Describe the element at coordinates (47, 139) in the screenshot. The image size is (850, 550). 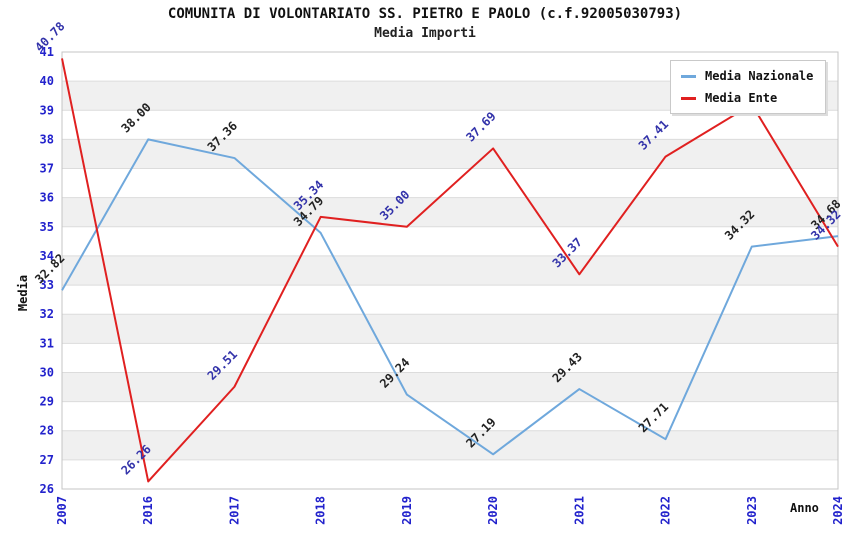
I see `y-tick-label: 38` at that location.